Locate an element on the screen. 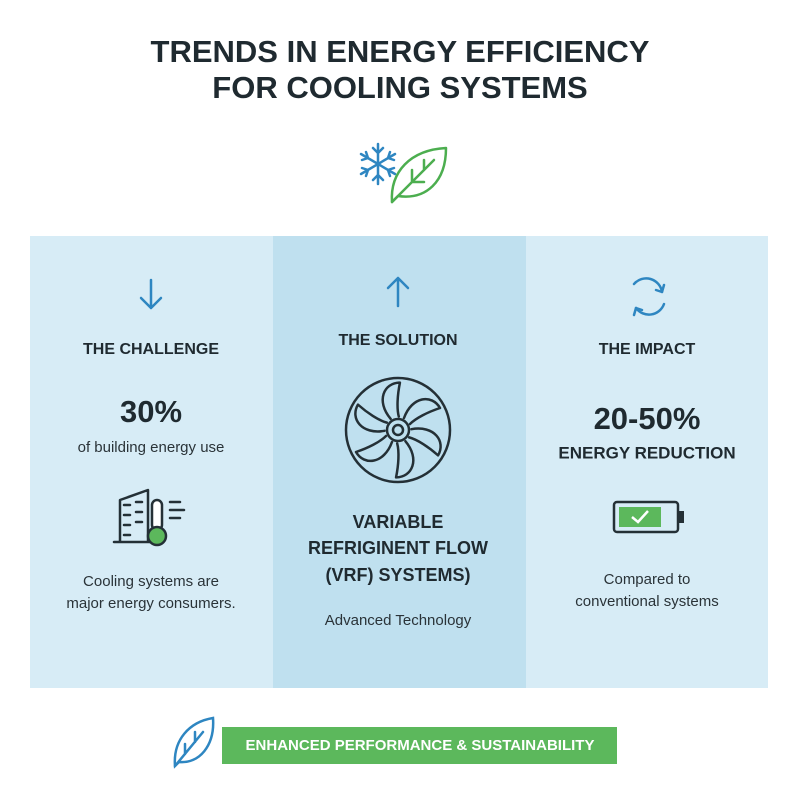 This screenshot has height=800, width=800. product-name: (VRF) SYSTEMS) is located at coordinates (397, 575).